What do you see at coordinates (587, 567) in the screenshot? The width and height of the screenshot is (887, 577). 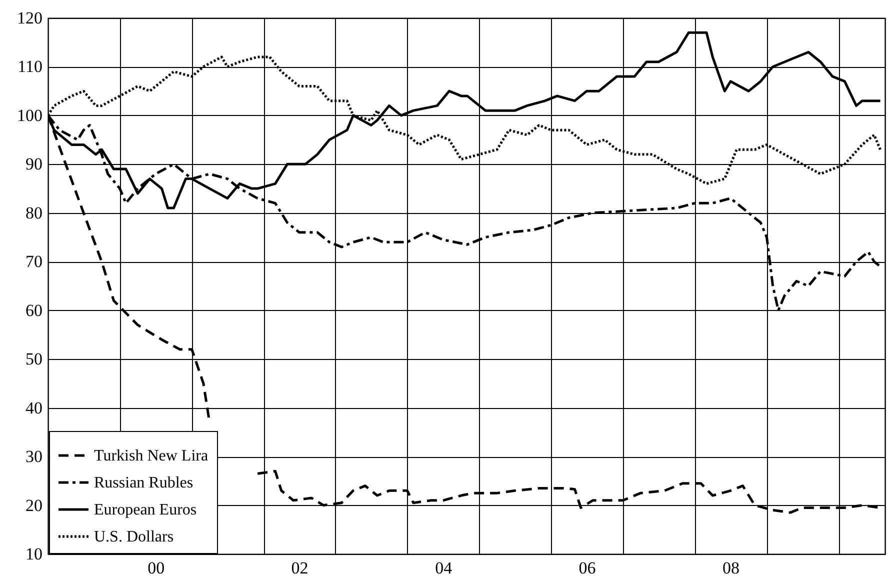 I see `x-tick-label: 06` at bounding box center [587, 567].